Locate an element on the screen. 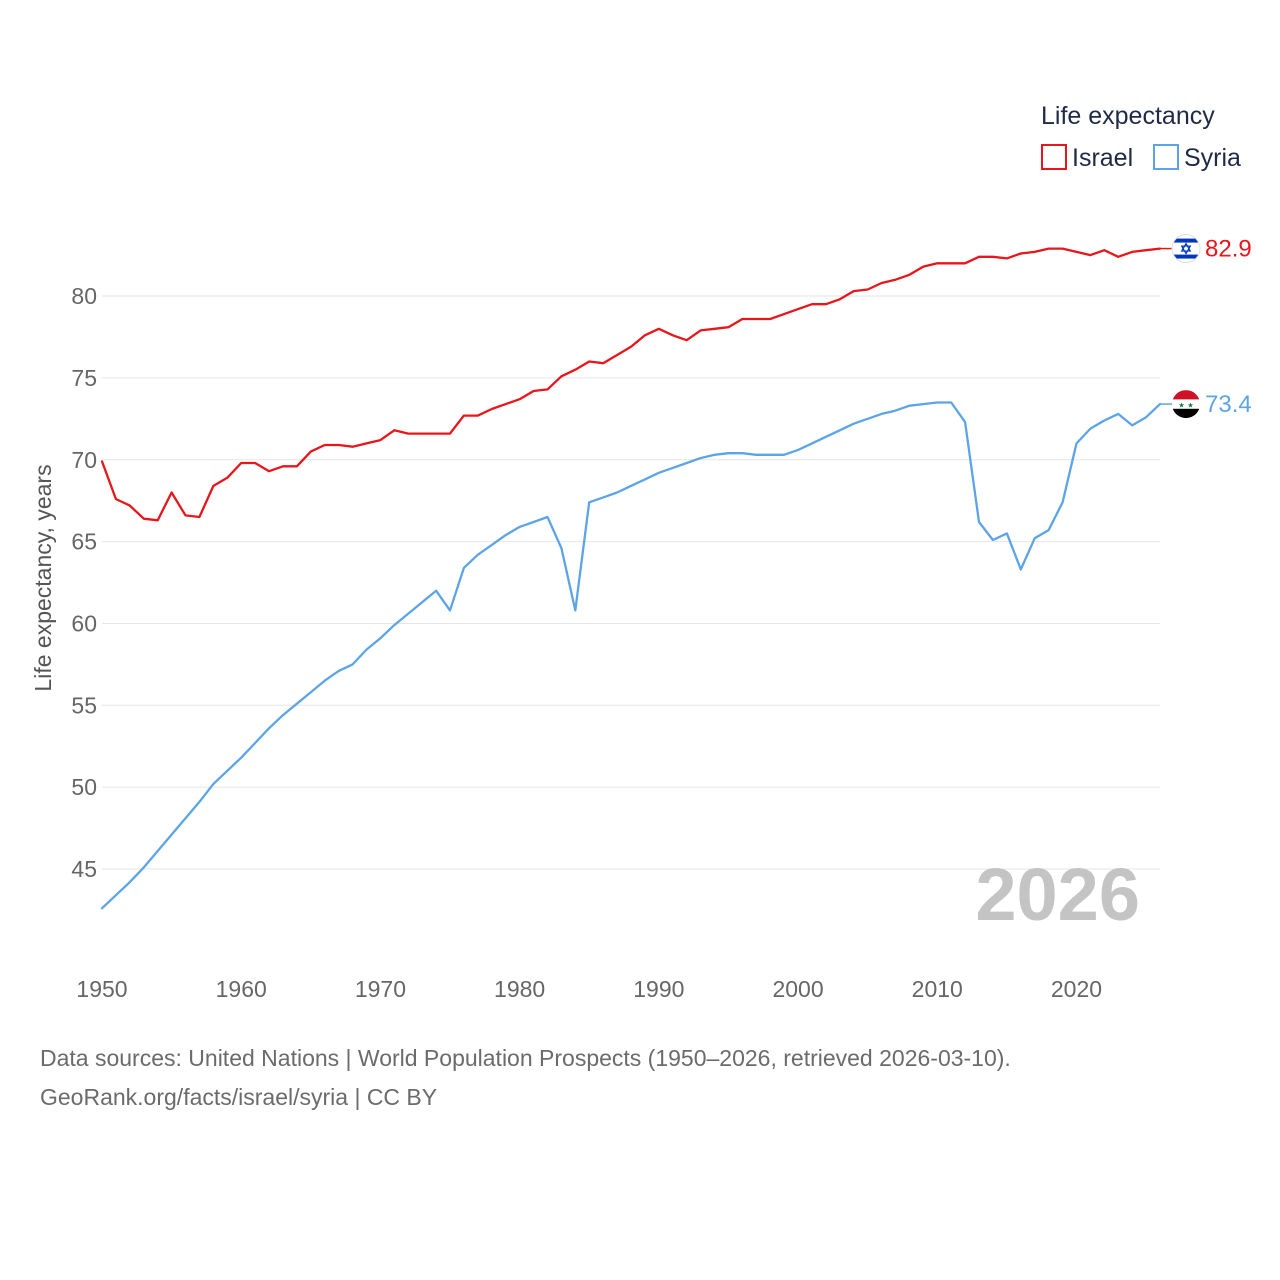  syria-flag-icon: ★ ★ is located at coordinates (1186, 404).